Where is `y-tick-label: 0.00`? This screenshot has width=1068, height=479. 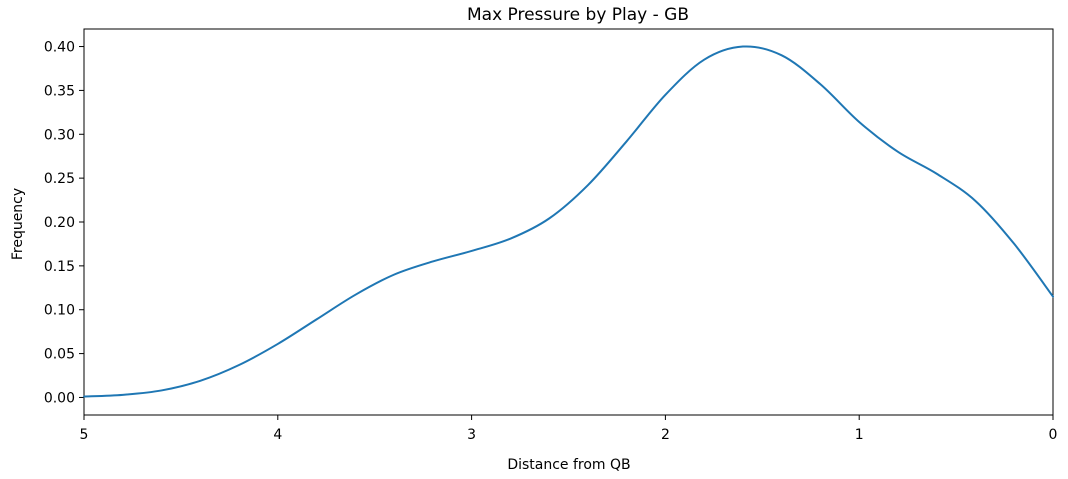 y-tick-label: 0.00 is located at coordinates (59, 398).